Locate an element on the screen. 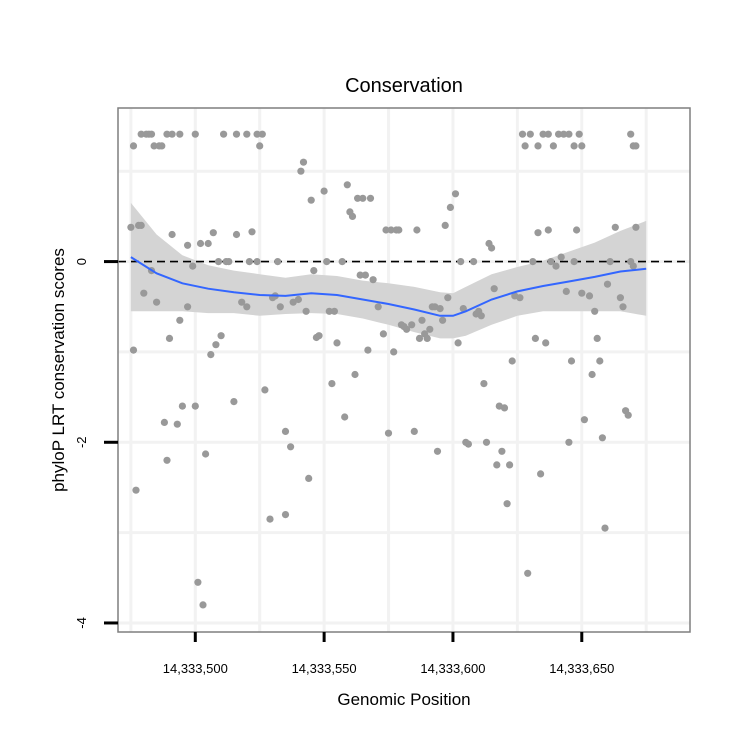  confidence-band-area is located at coordinates (388, 270).